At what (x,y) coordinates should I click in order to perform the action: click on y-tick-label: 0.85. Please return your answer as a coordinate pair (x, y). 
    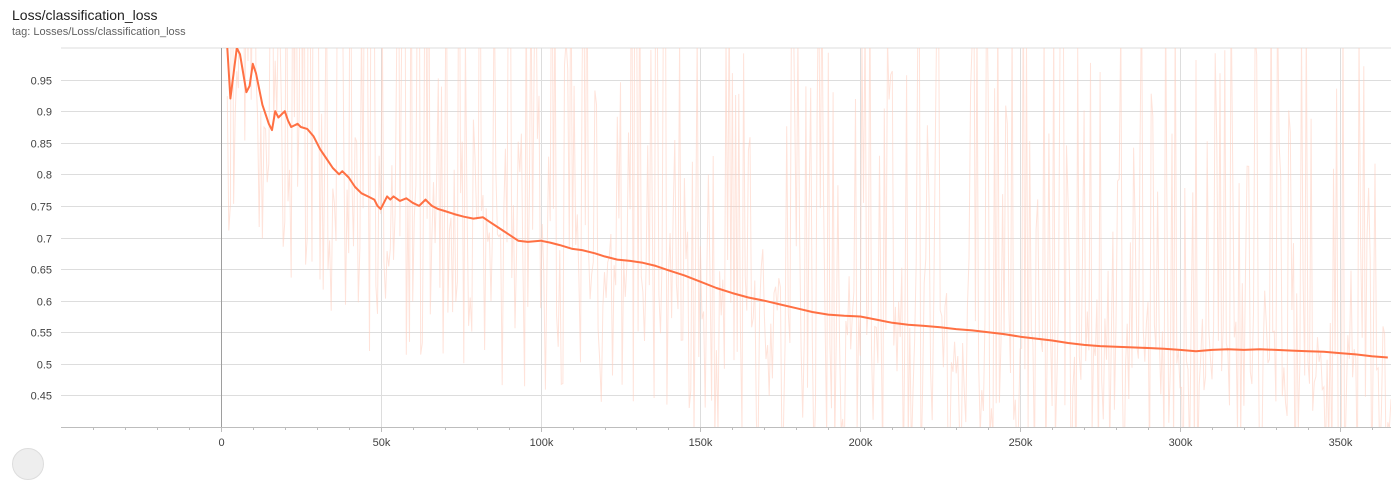
    Looking at the image, I should click on (41, 145).